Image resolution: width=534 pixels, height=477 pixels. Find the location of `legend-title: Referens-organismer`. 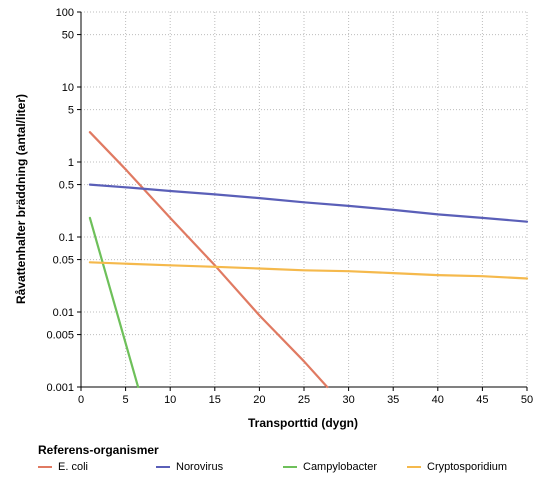

legend-title: Referens-organismer is located at coordinates (98, 450).